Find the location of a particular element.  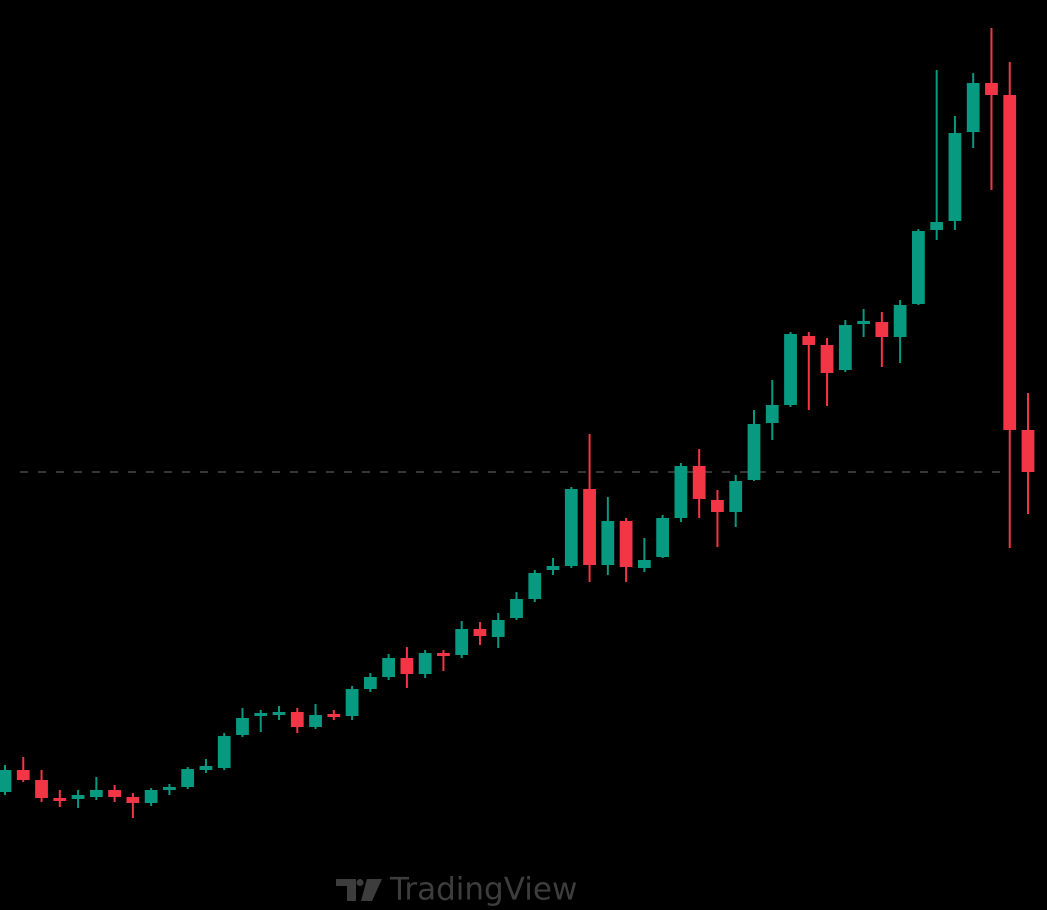

watermark: TradingView is located at coordinates (456, 890).